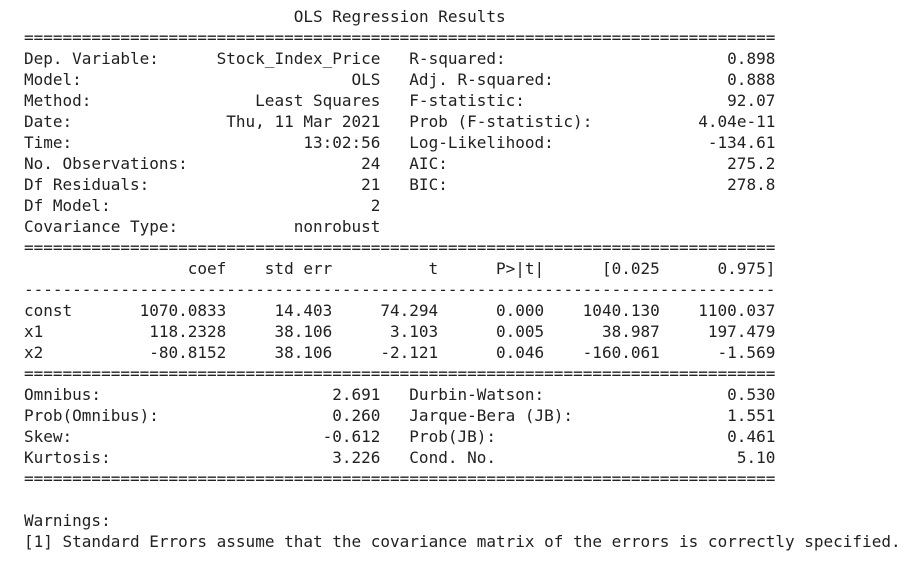  I want to click on summary-value: nonrobust, so click(337, 226).